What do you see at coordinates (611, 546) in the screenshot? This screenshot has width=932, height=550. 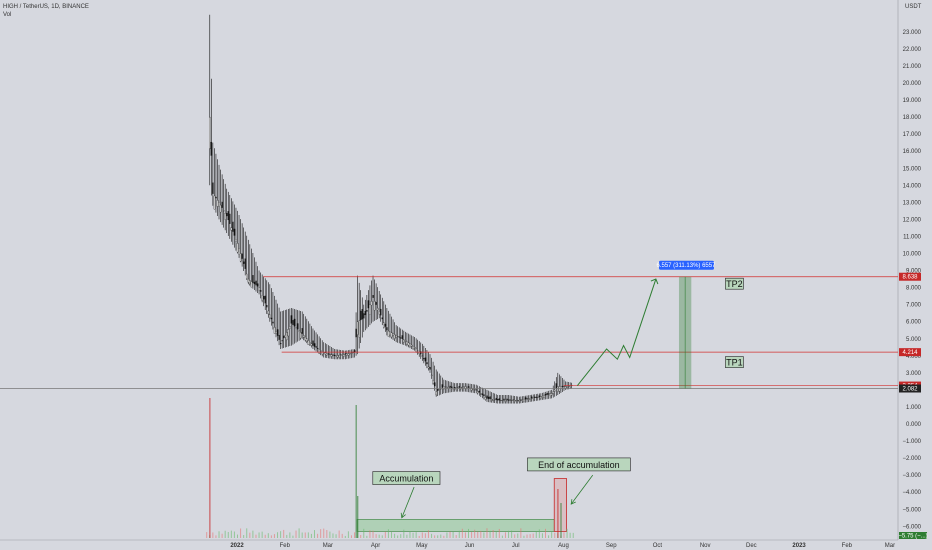 I see `time-tick-label: Sep` at bounding box center [611, 546].